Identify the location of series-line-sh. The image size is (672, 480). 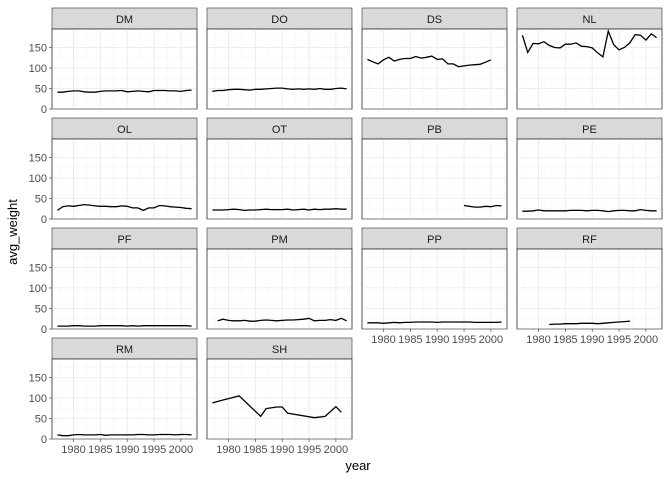
(277, 407).